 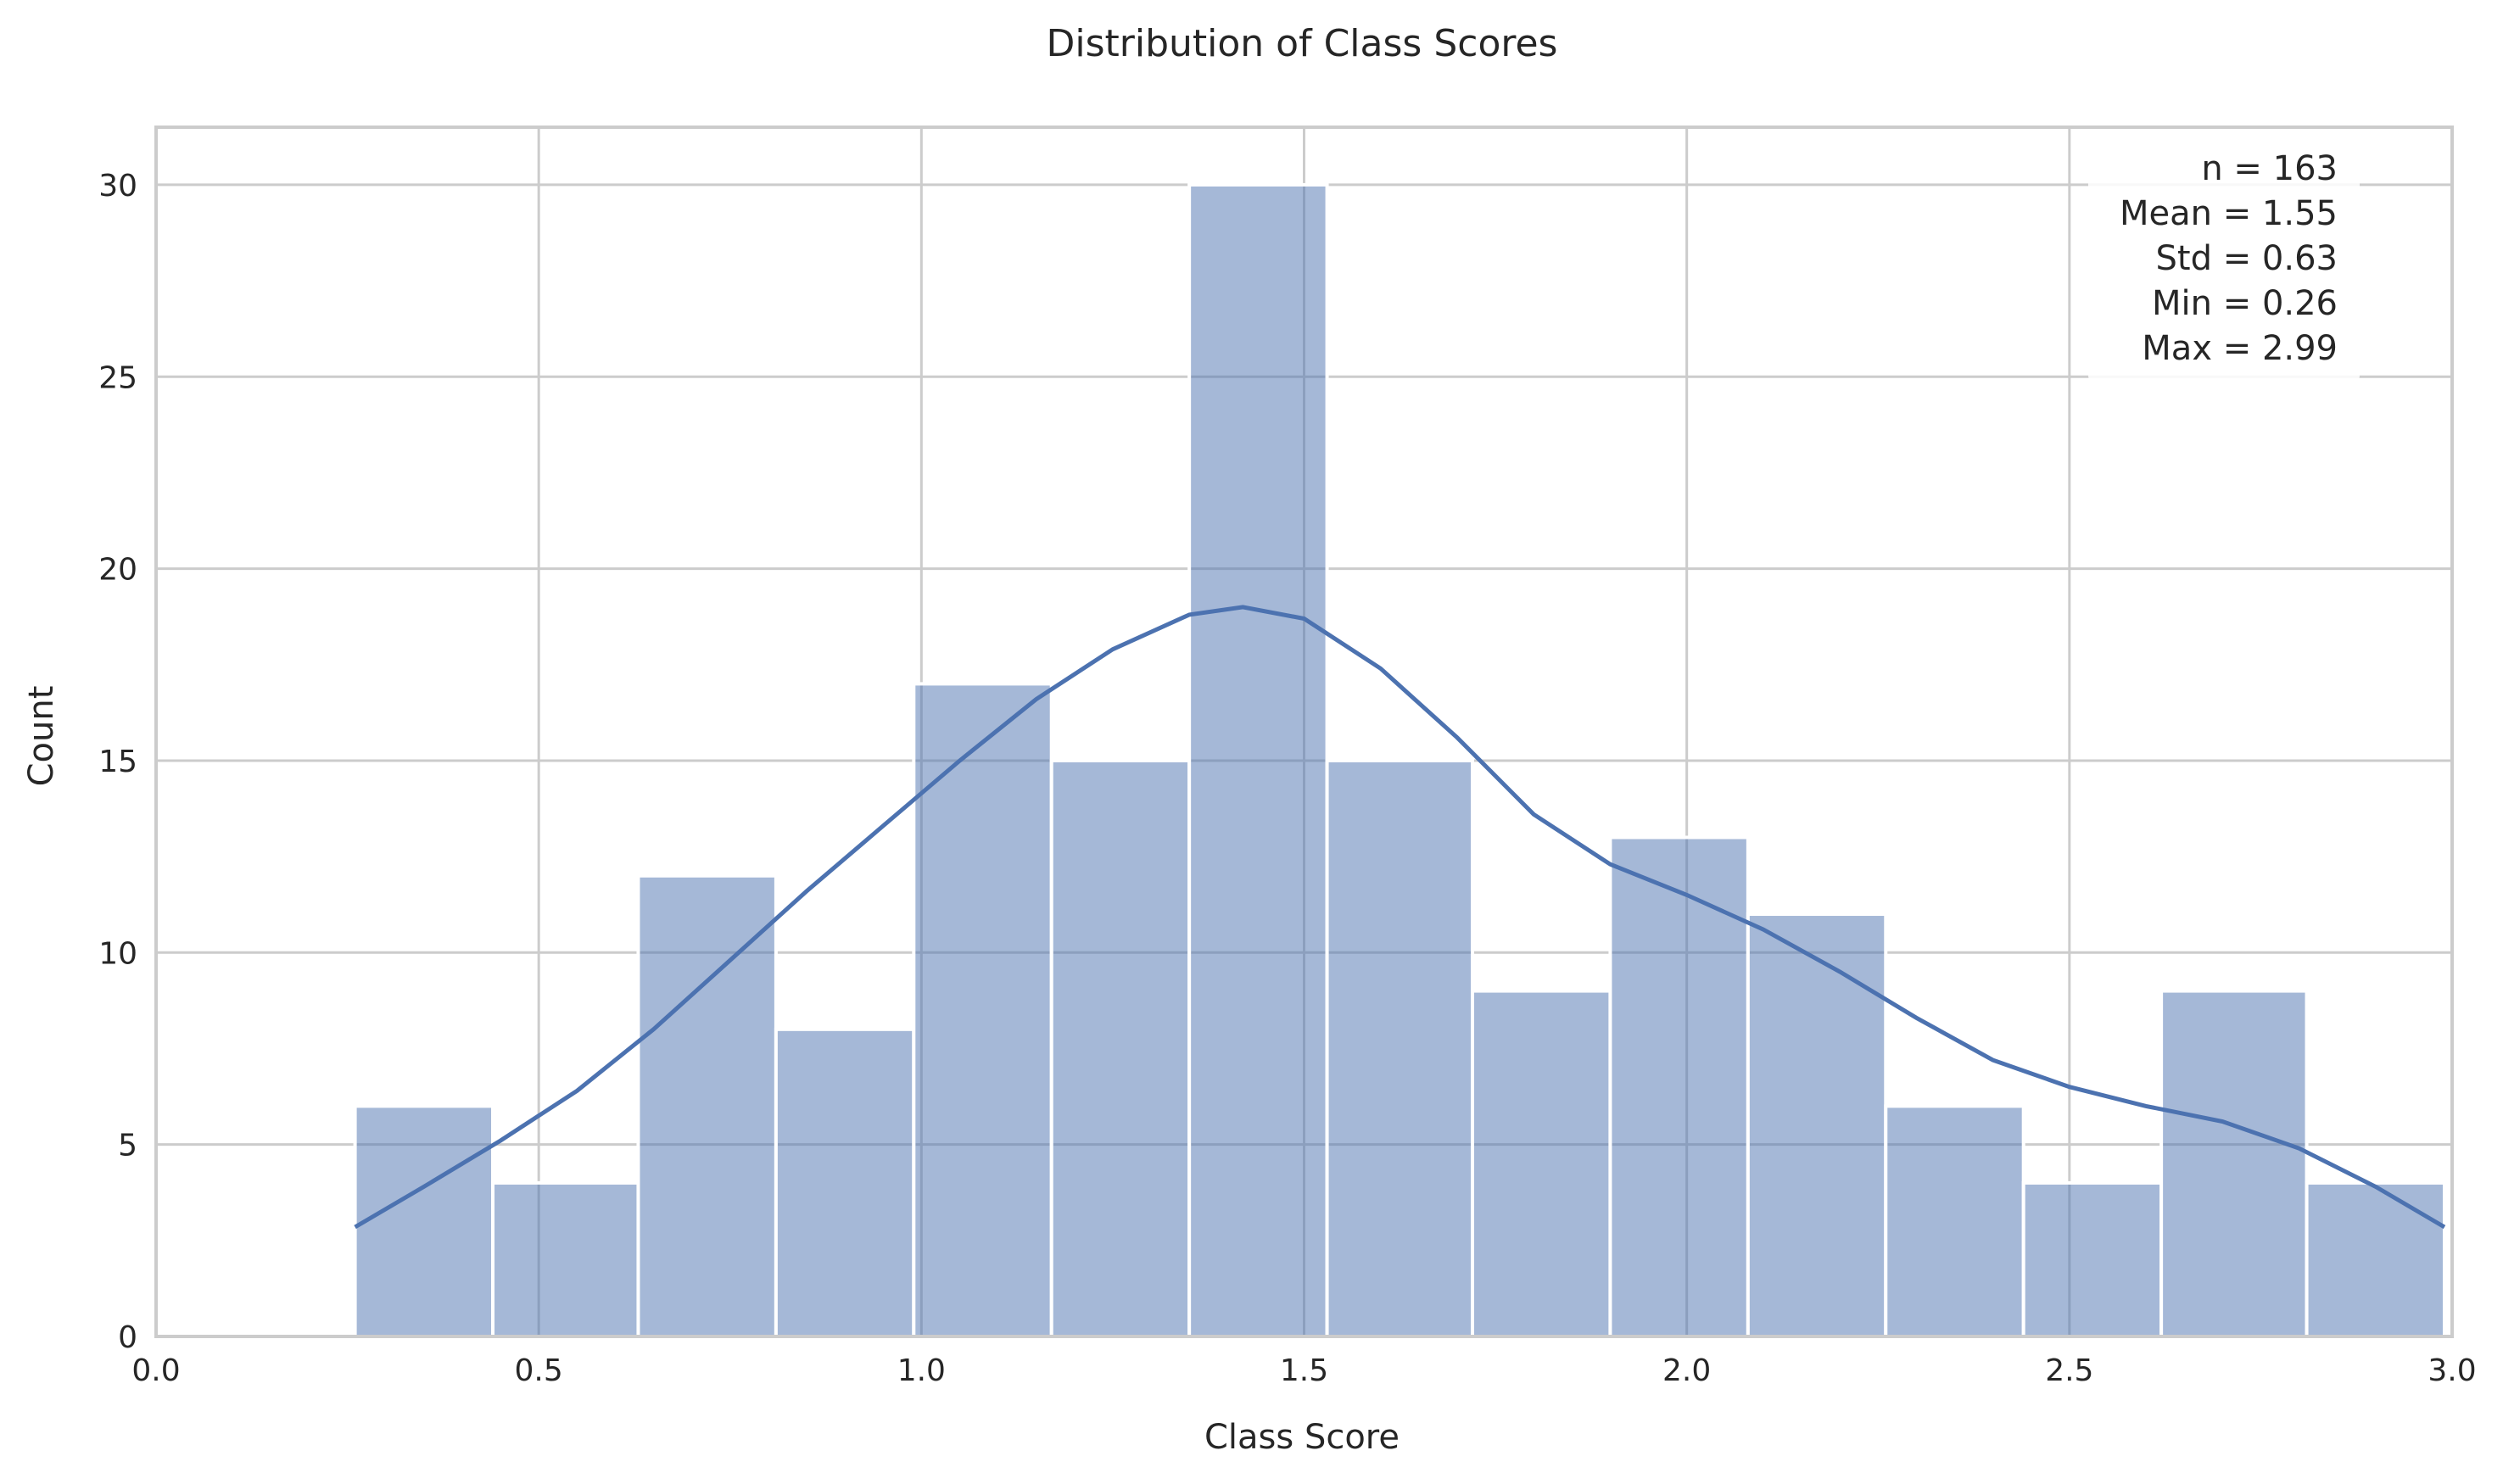 I want to click on x-tick-labels: 0.0 0.5 1.0 1.5 2.0 2.5 3.0, so click(x=1303, y=1370).